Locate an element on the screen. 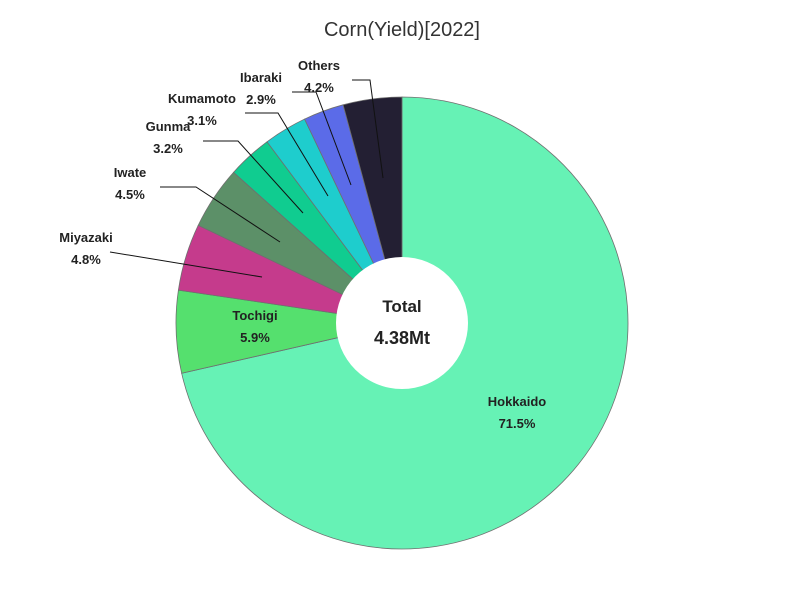  slice-percent-ibaraki: 2.9% is located at coordinates (261, 99).